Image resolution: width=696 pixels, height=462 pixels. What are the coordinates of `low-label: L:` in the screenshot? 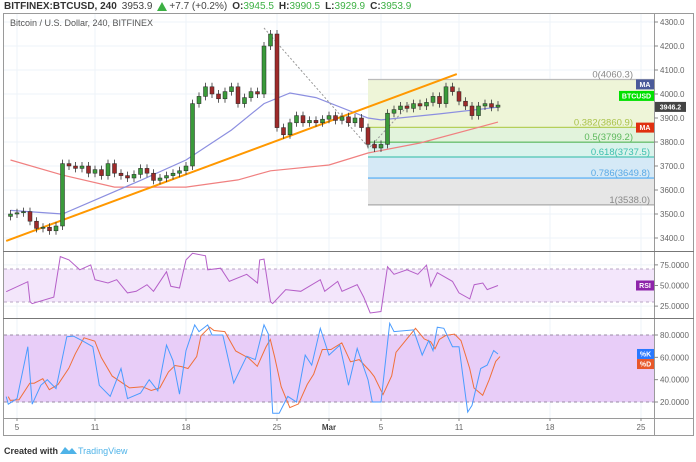 It's located at (330, 6).